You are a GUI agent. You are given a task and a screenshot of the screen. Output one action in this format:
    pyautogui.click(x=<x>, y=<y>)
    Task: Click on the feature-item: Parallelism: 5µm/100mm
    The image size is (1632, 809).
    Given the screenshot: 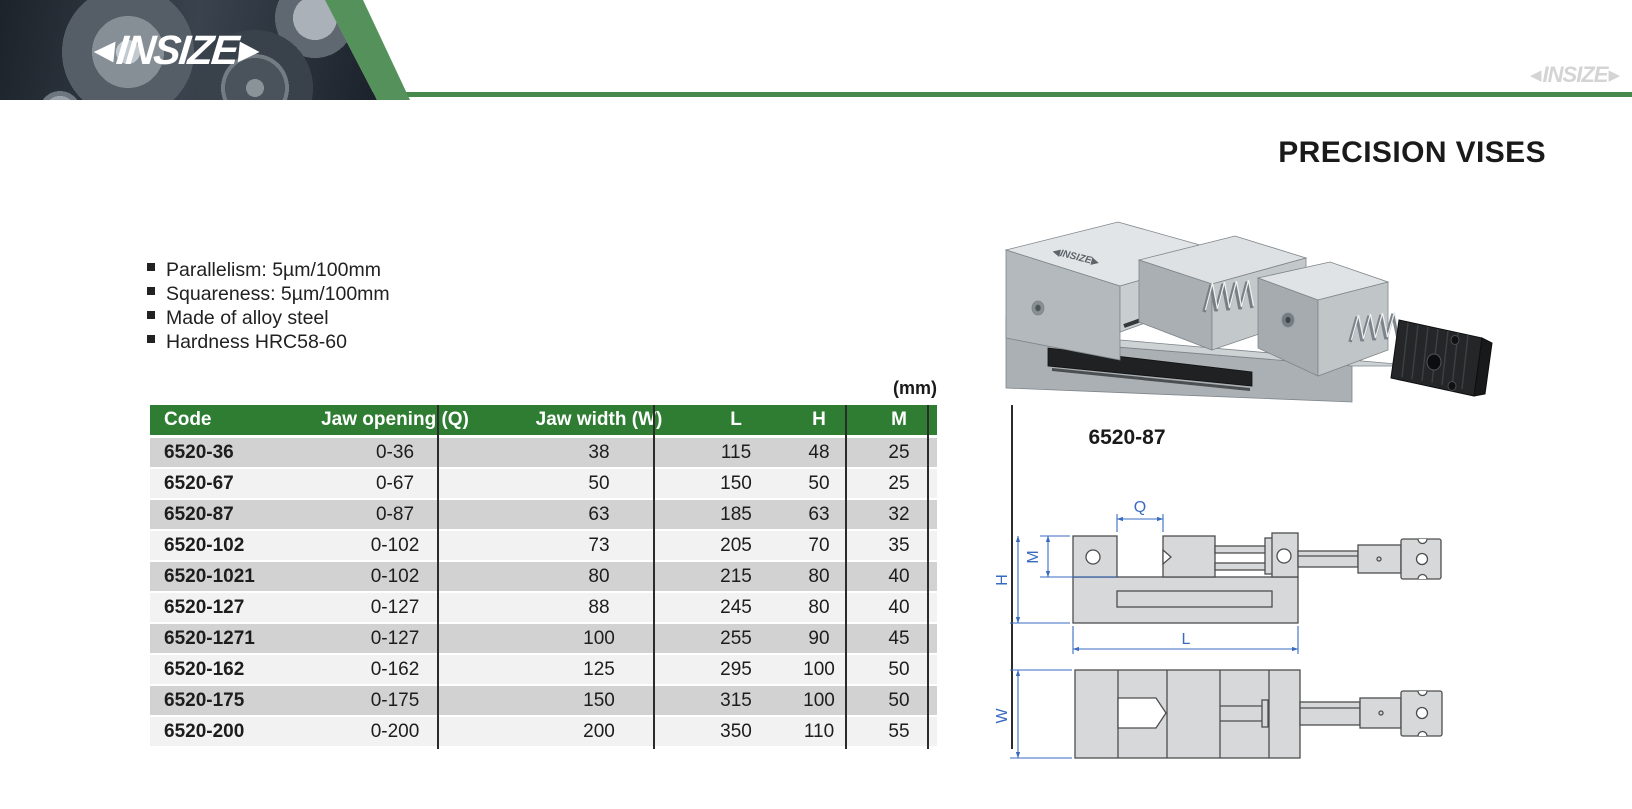 What is the action you would take?
    pyautogui.click(x=268, y=270)
    